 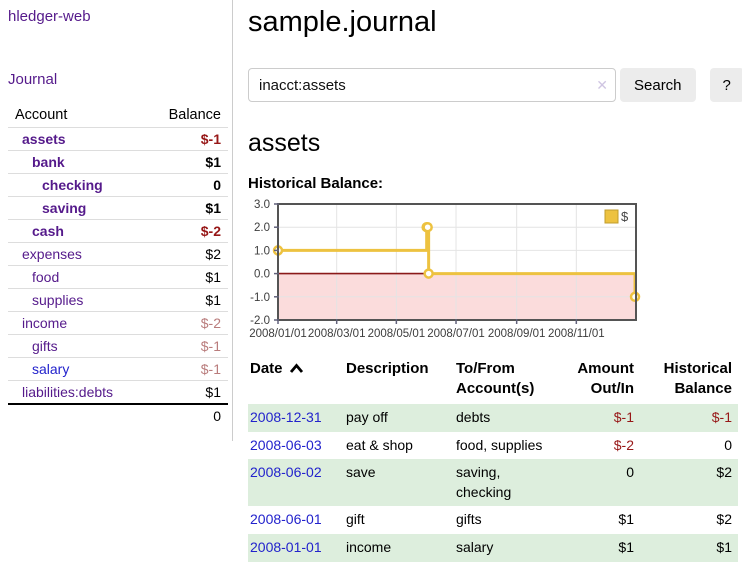 What do you see at coordinates (355, 519) in the screenshot?
I see `transaction-description: gift` at bounding box center [355, 519].